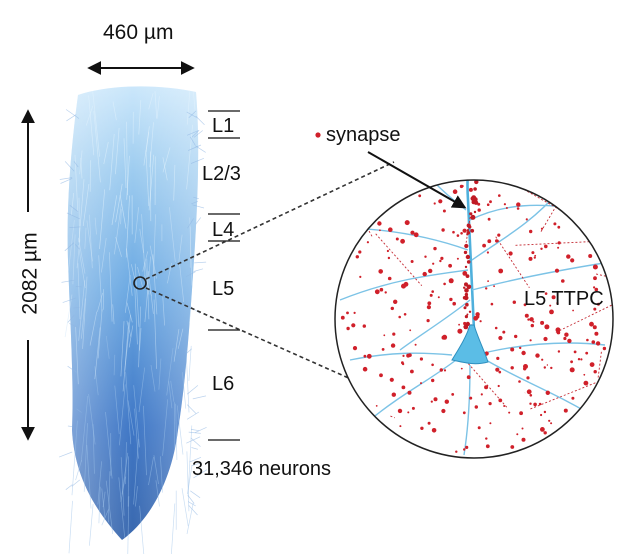 The height and width of the screenshot is (554, 638). What do you see at coordinates (262, 469) in the screenshot?
I see `neuron-count-label: 31,346 neurons` at bounding box center [262, 469].